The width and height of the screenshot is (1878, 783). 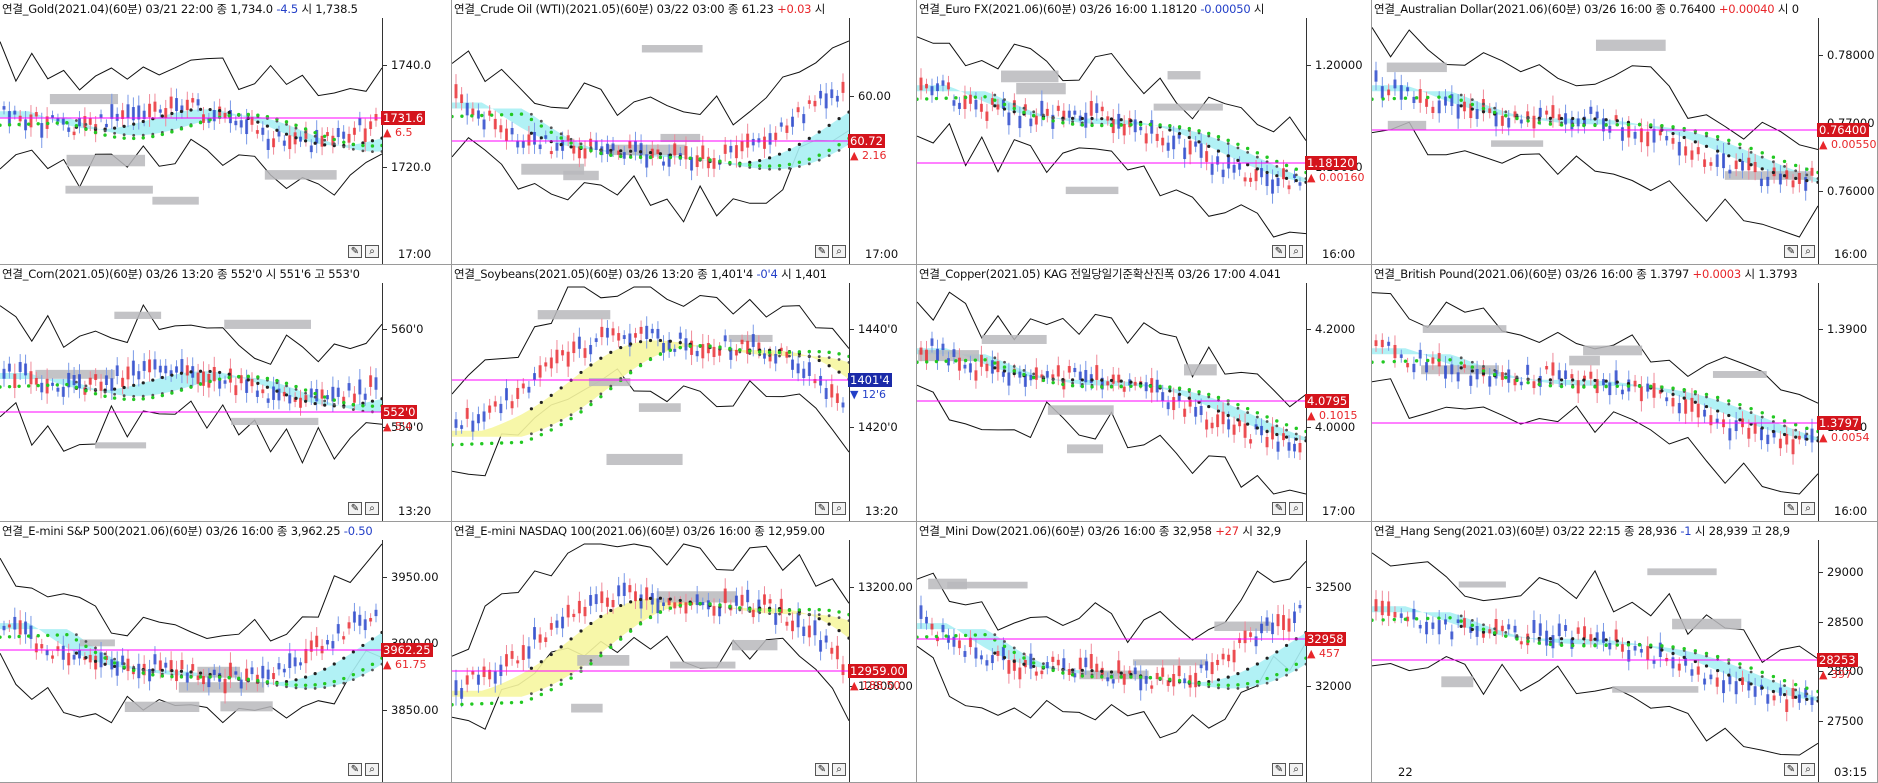 What do you see at coordinates (1308, 330) in the screenshot?
I see `tick-mark` at bounding box center [1308, 330].